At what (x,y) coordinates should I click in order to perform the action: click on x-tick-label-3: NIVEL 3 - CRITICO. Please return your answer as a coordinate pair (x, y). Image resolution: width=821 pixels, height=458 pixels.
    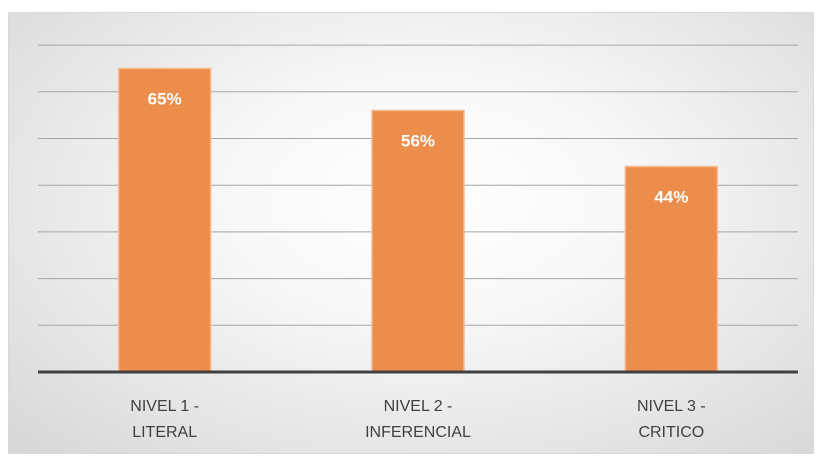
    Looking at the image, I should click on (671, 419).